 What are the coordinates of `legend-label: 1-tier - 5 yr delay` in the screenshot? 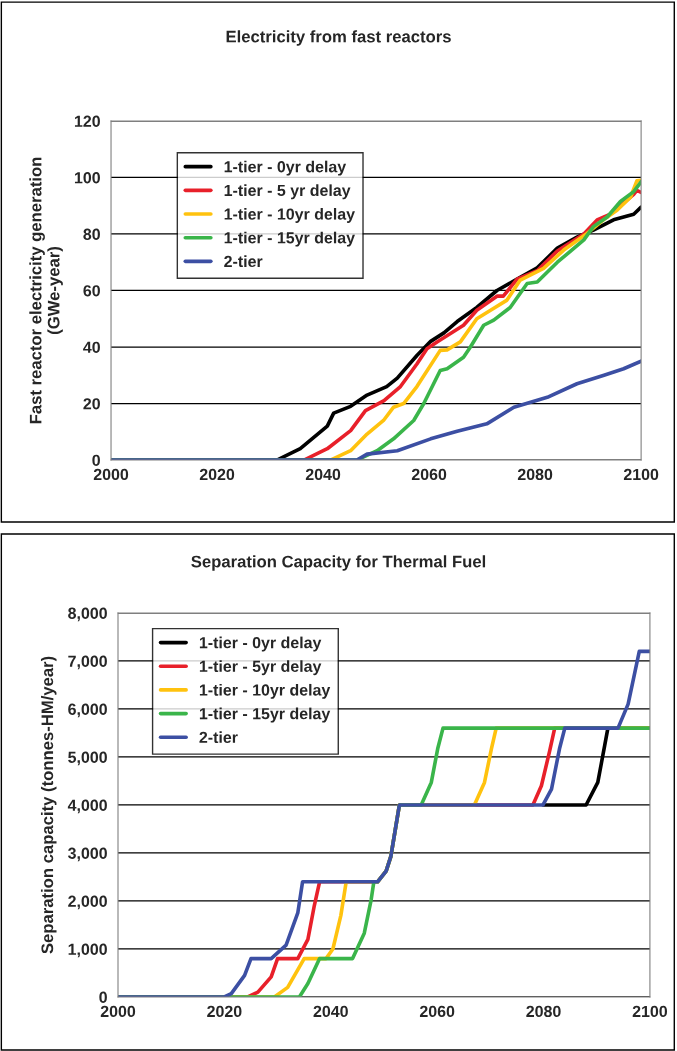 It's located at (287, 192).